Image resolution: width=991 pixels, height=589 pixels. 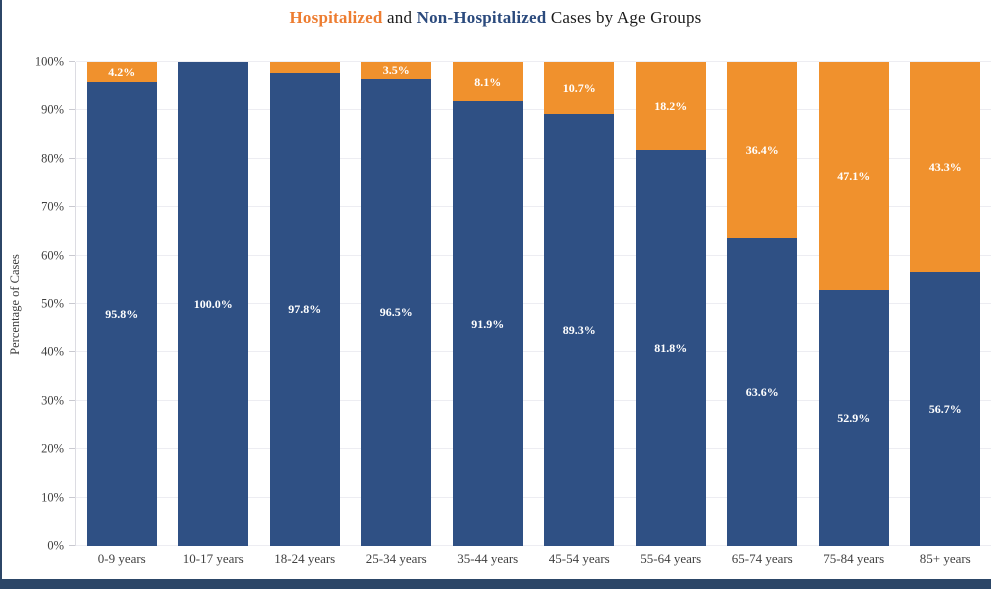 What do you see at coordinates (305, 558) in the screenshot?
I see `x-tick-label: 18-24 years` at bounding box center [305, 558].